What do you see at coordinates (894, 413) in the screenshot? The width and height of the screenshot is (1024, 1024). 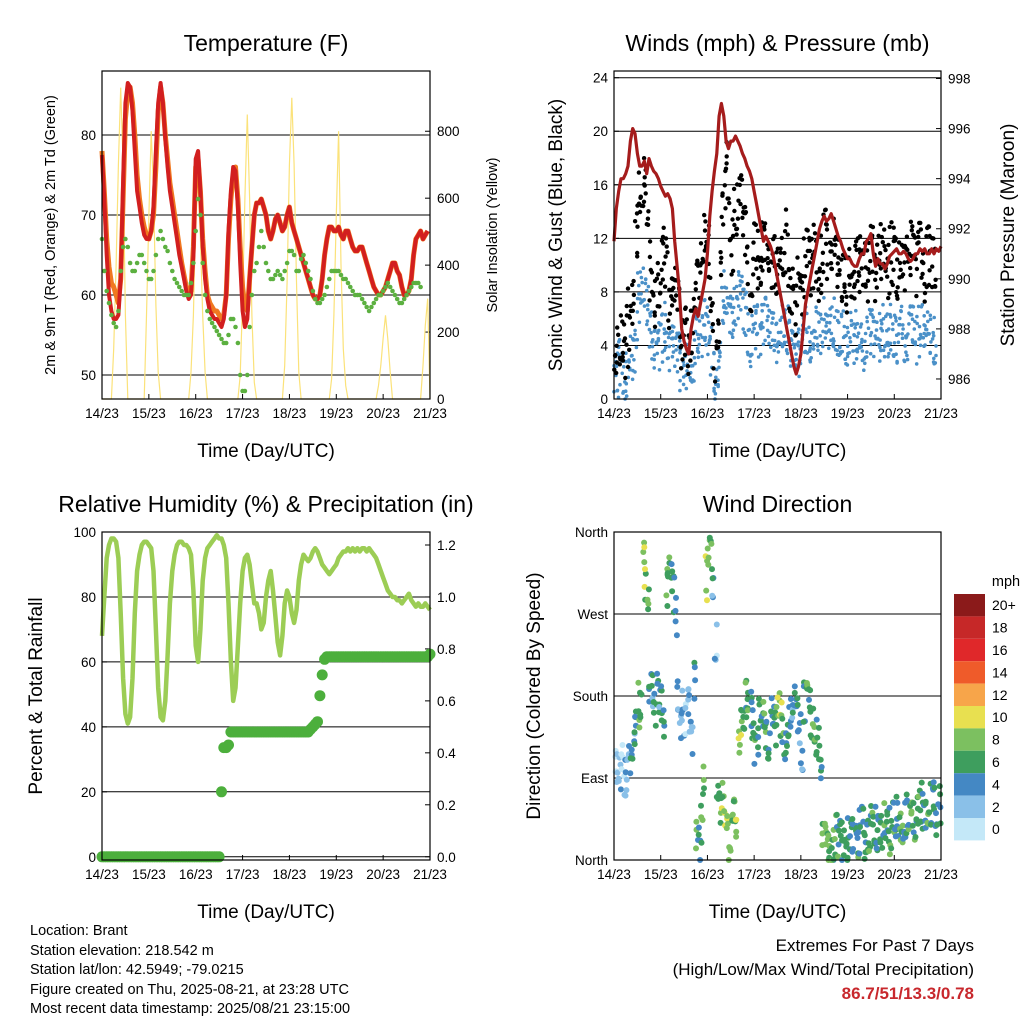 I see `x-tick-label: 20/23` at bounding box center [894, 413].